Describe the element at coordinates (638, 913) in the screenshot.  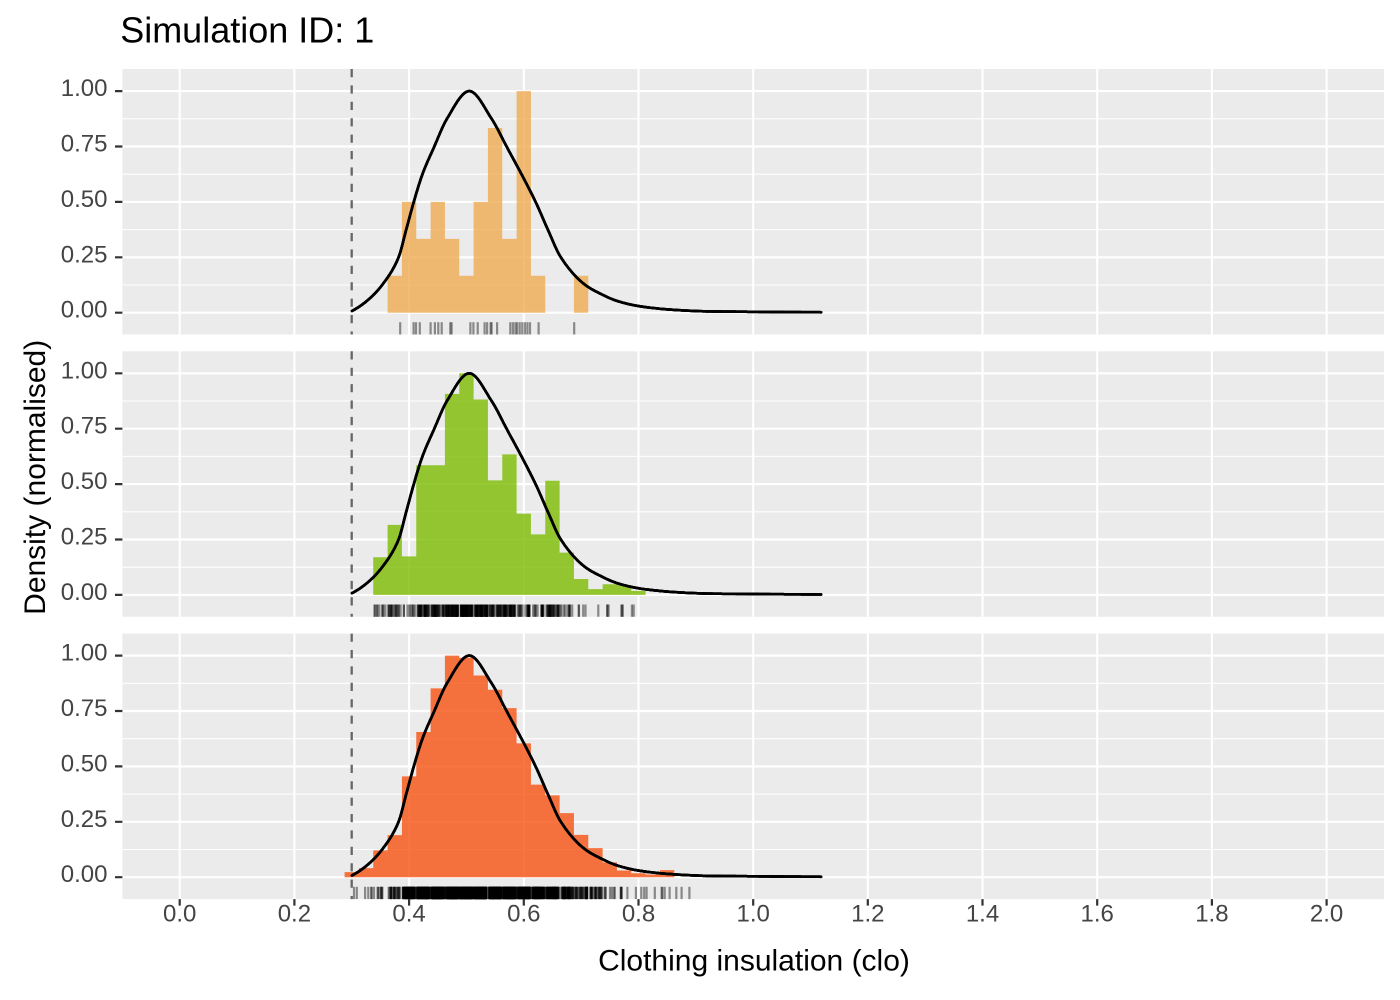
I see `svg-text: 0.8` at that location.